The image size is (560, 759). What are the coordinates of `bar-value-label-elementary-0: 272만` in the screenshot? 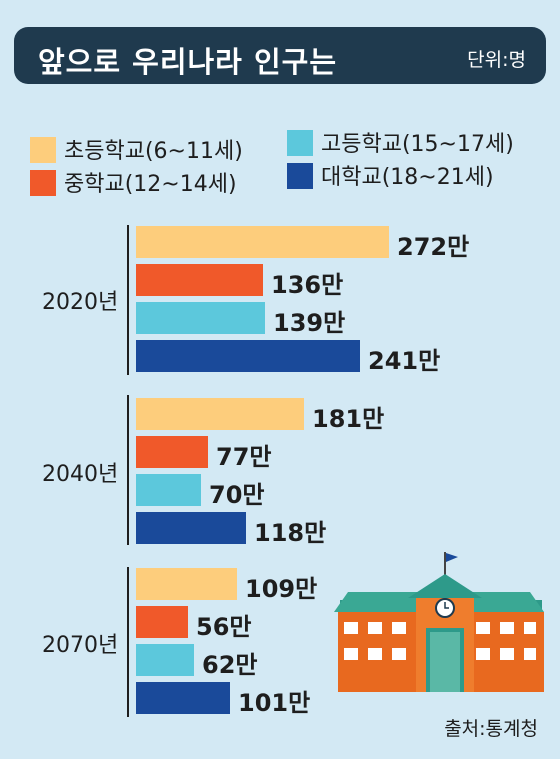 It's located at (433, 247).